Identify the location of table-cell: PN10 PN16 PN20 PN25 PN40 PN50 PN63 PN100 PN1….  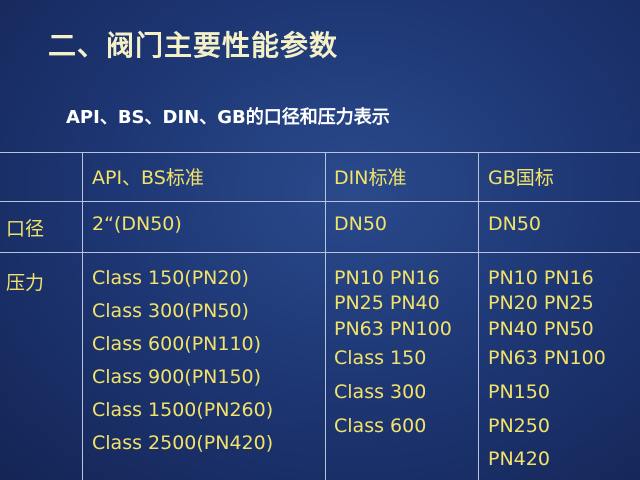
(547, 372).